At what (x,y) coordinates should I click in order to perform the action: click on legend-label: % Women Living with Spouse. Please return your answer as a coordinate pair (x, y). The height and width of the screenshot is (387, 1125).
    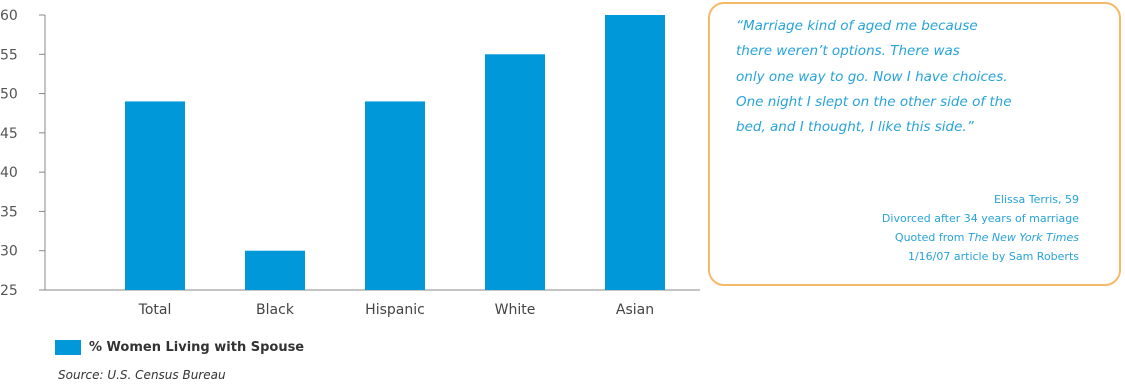
    Looking at the image, I should click on (197, 347).